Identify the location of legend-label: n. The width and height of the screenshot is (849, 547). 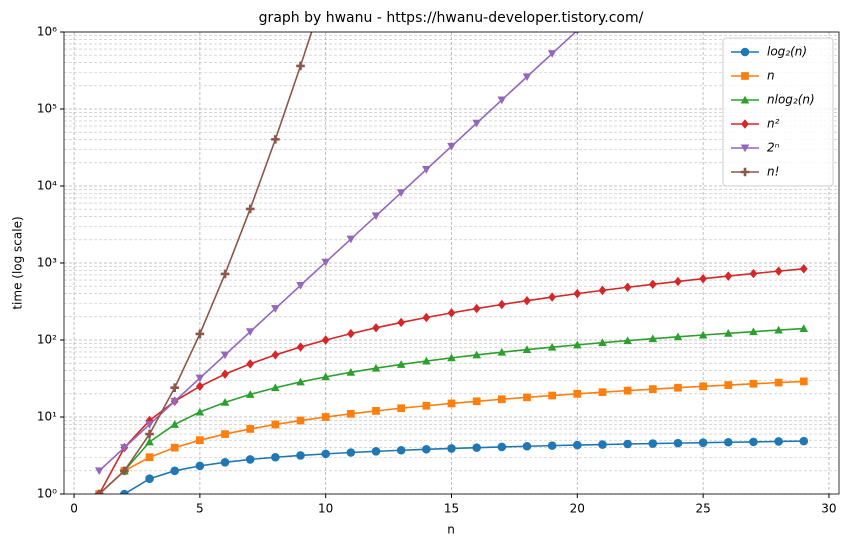
(771, 76).